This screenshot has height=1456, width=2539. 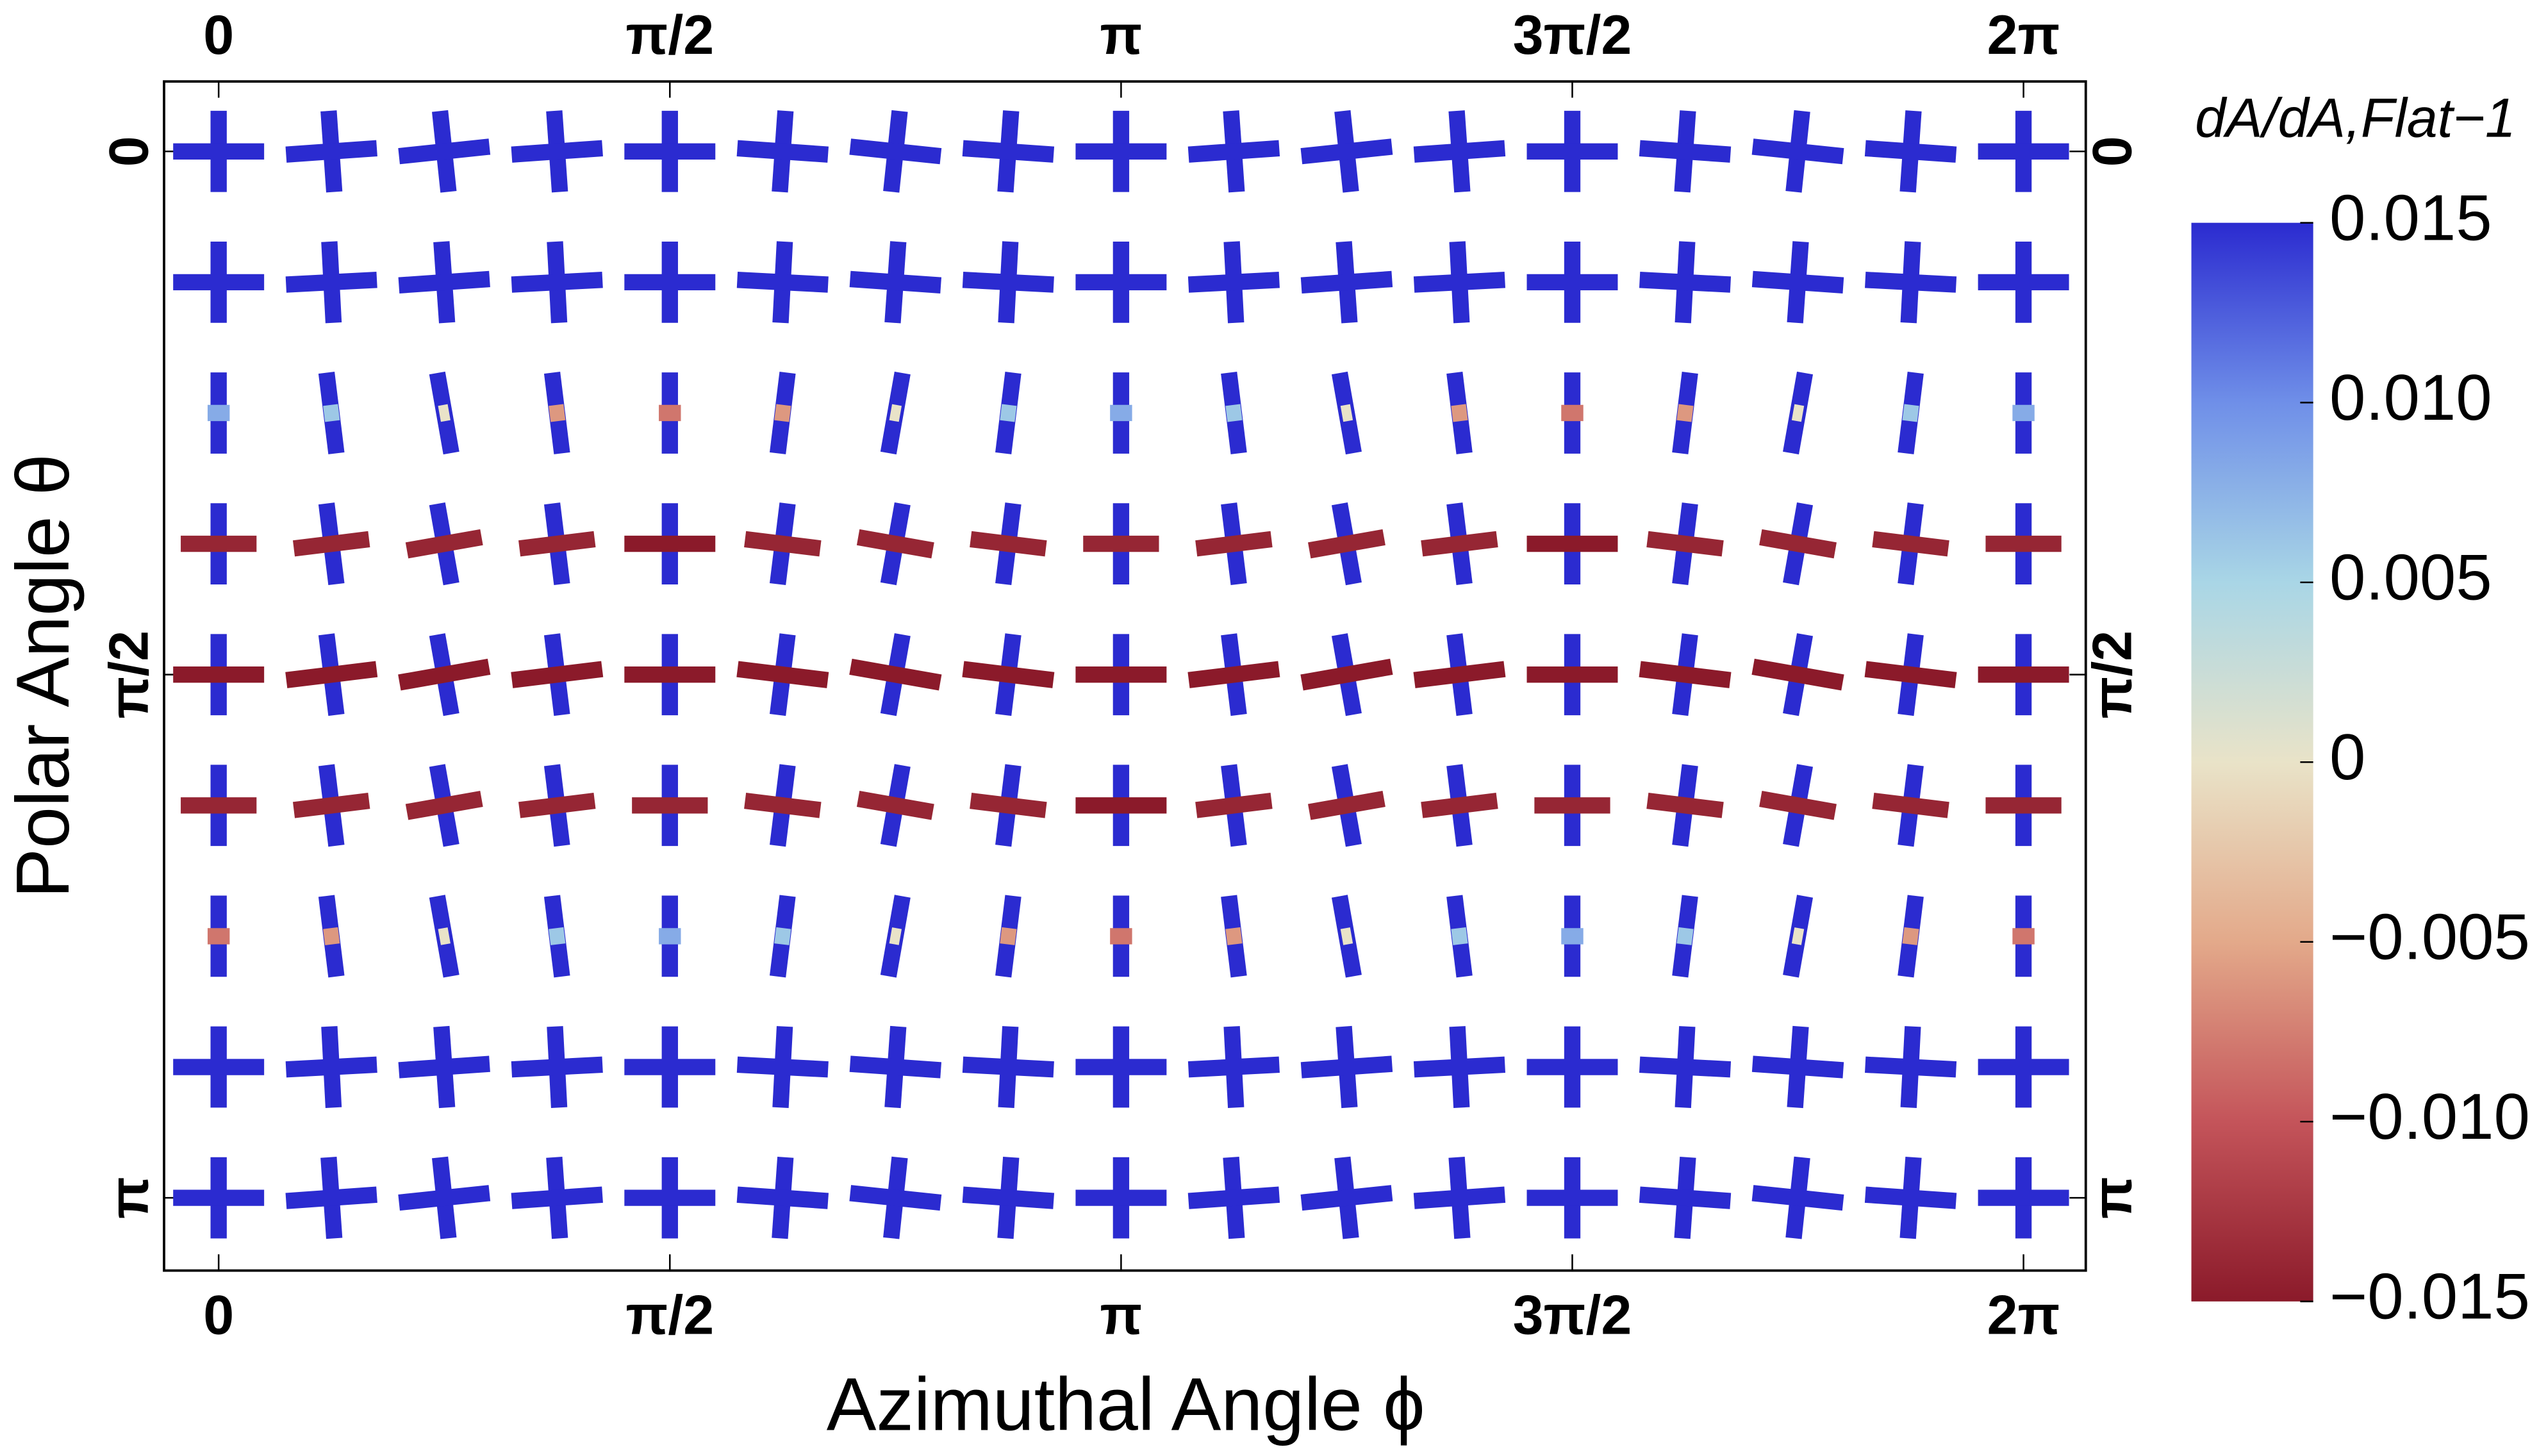 I want to click on colorbar-tick-label: −0.005, so click(x=2429, y=937).